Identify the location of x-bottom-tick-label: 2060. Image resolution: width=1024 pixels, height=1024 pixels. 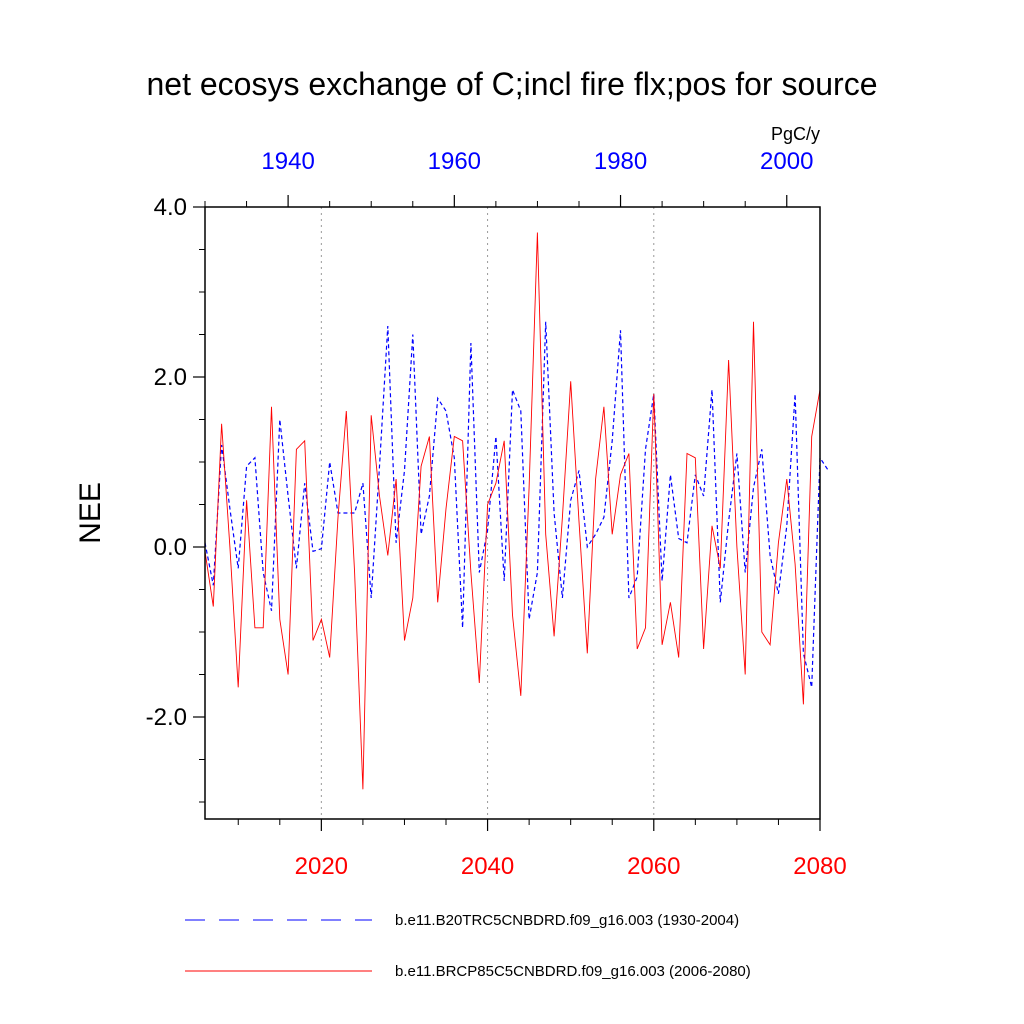
(653, 866).